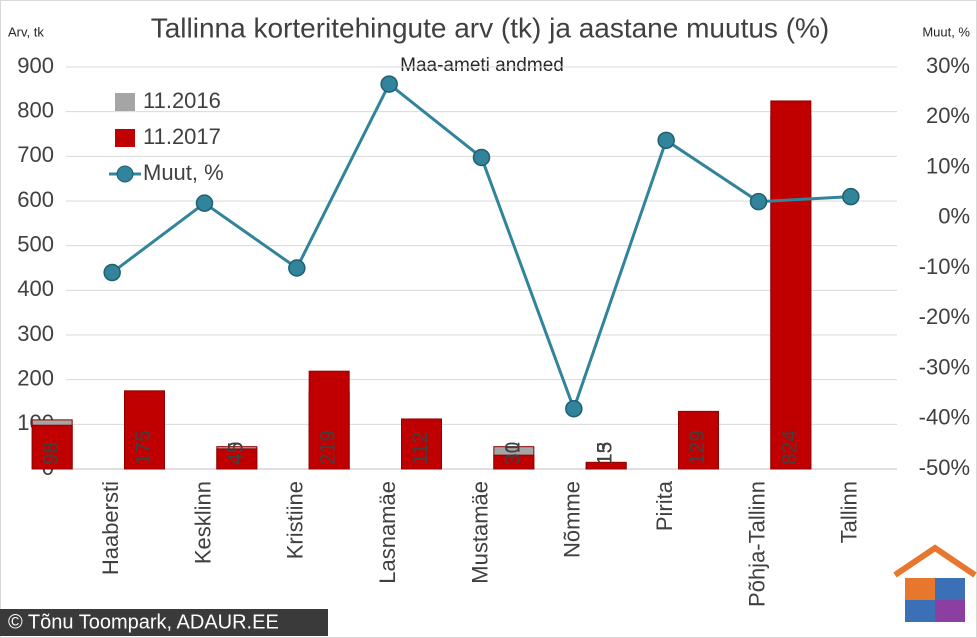 This screenshot has height=638, width=977. I want to click on x-tick-label: Nõmme, so click(572, 519).